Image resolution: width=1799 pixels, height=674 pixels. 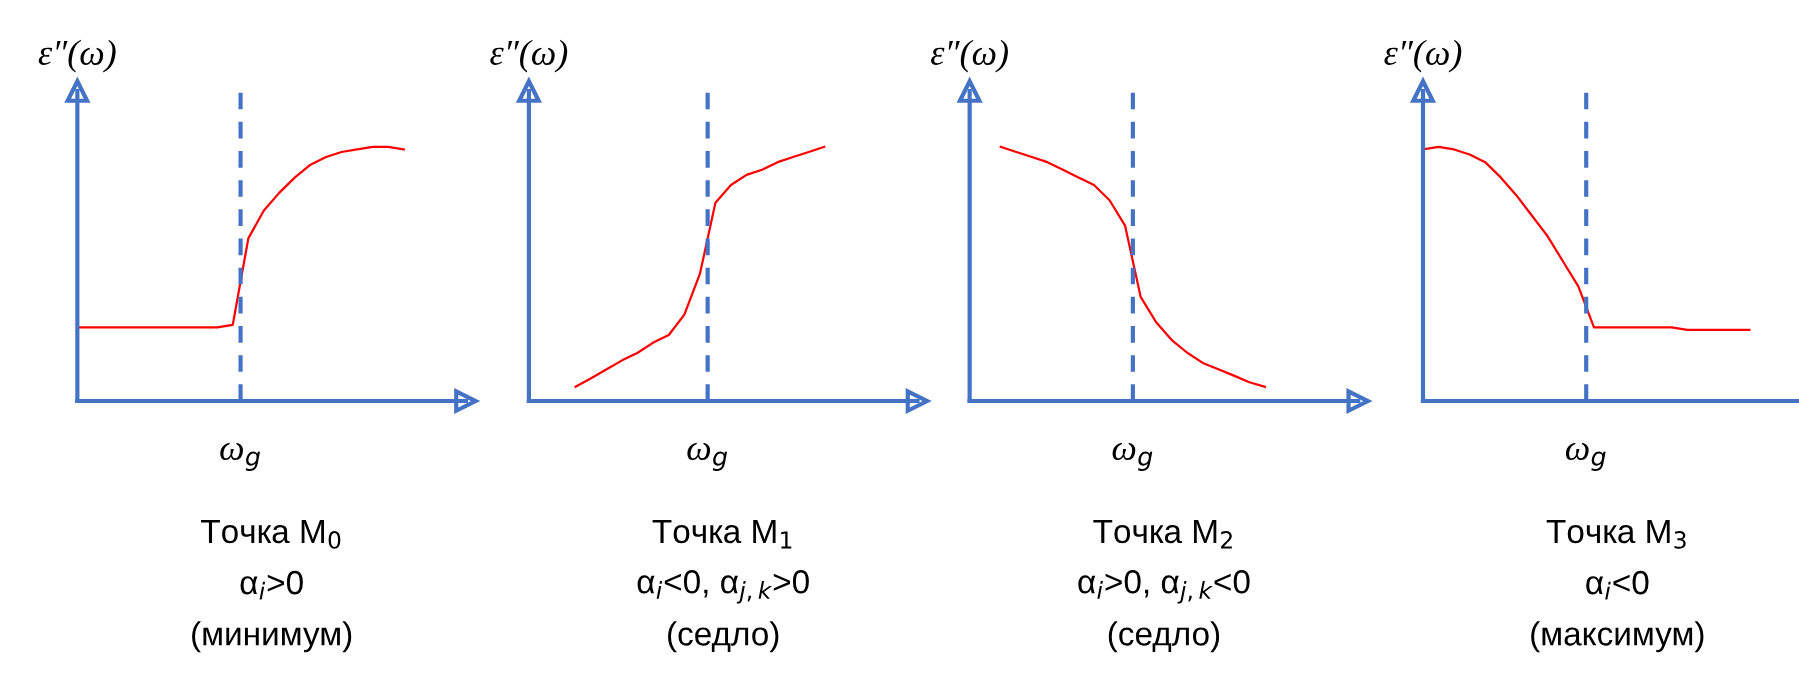 What do you see at coordinates (1617, 637) in the screenshot?
I see `text: (максимум)` at bounding box center [1617, 637].